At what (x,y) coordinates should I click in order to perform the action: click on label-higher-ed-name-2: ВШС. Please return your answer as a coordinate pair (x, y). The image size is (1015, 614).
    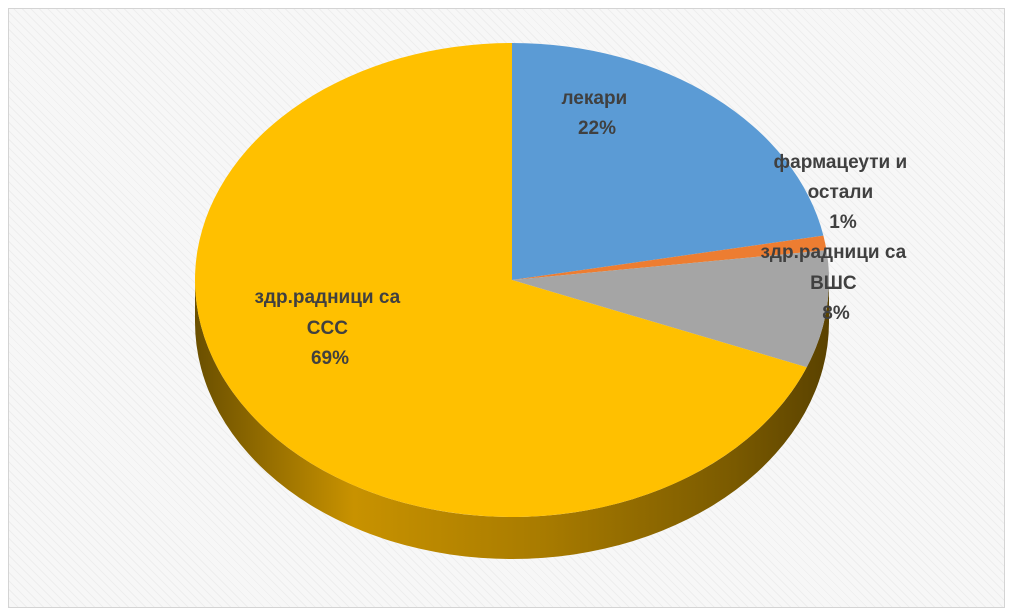
    Looking at the image, I should click on (833, 283).